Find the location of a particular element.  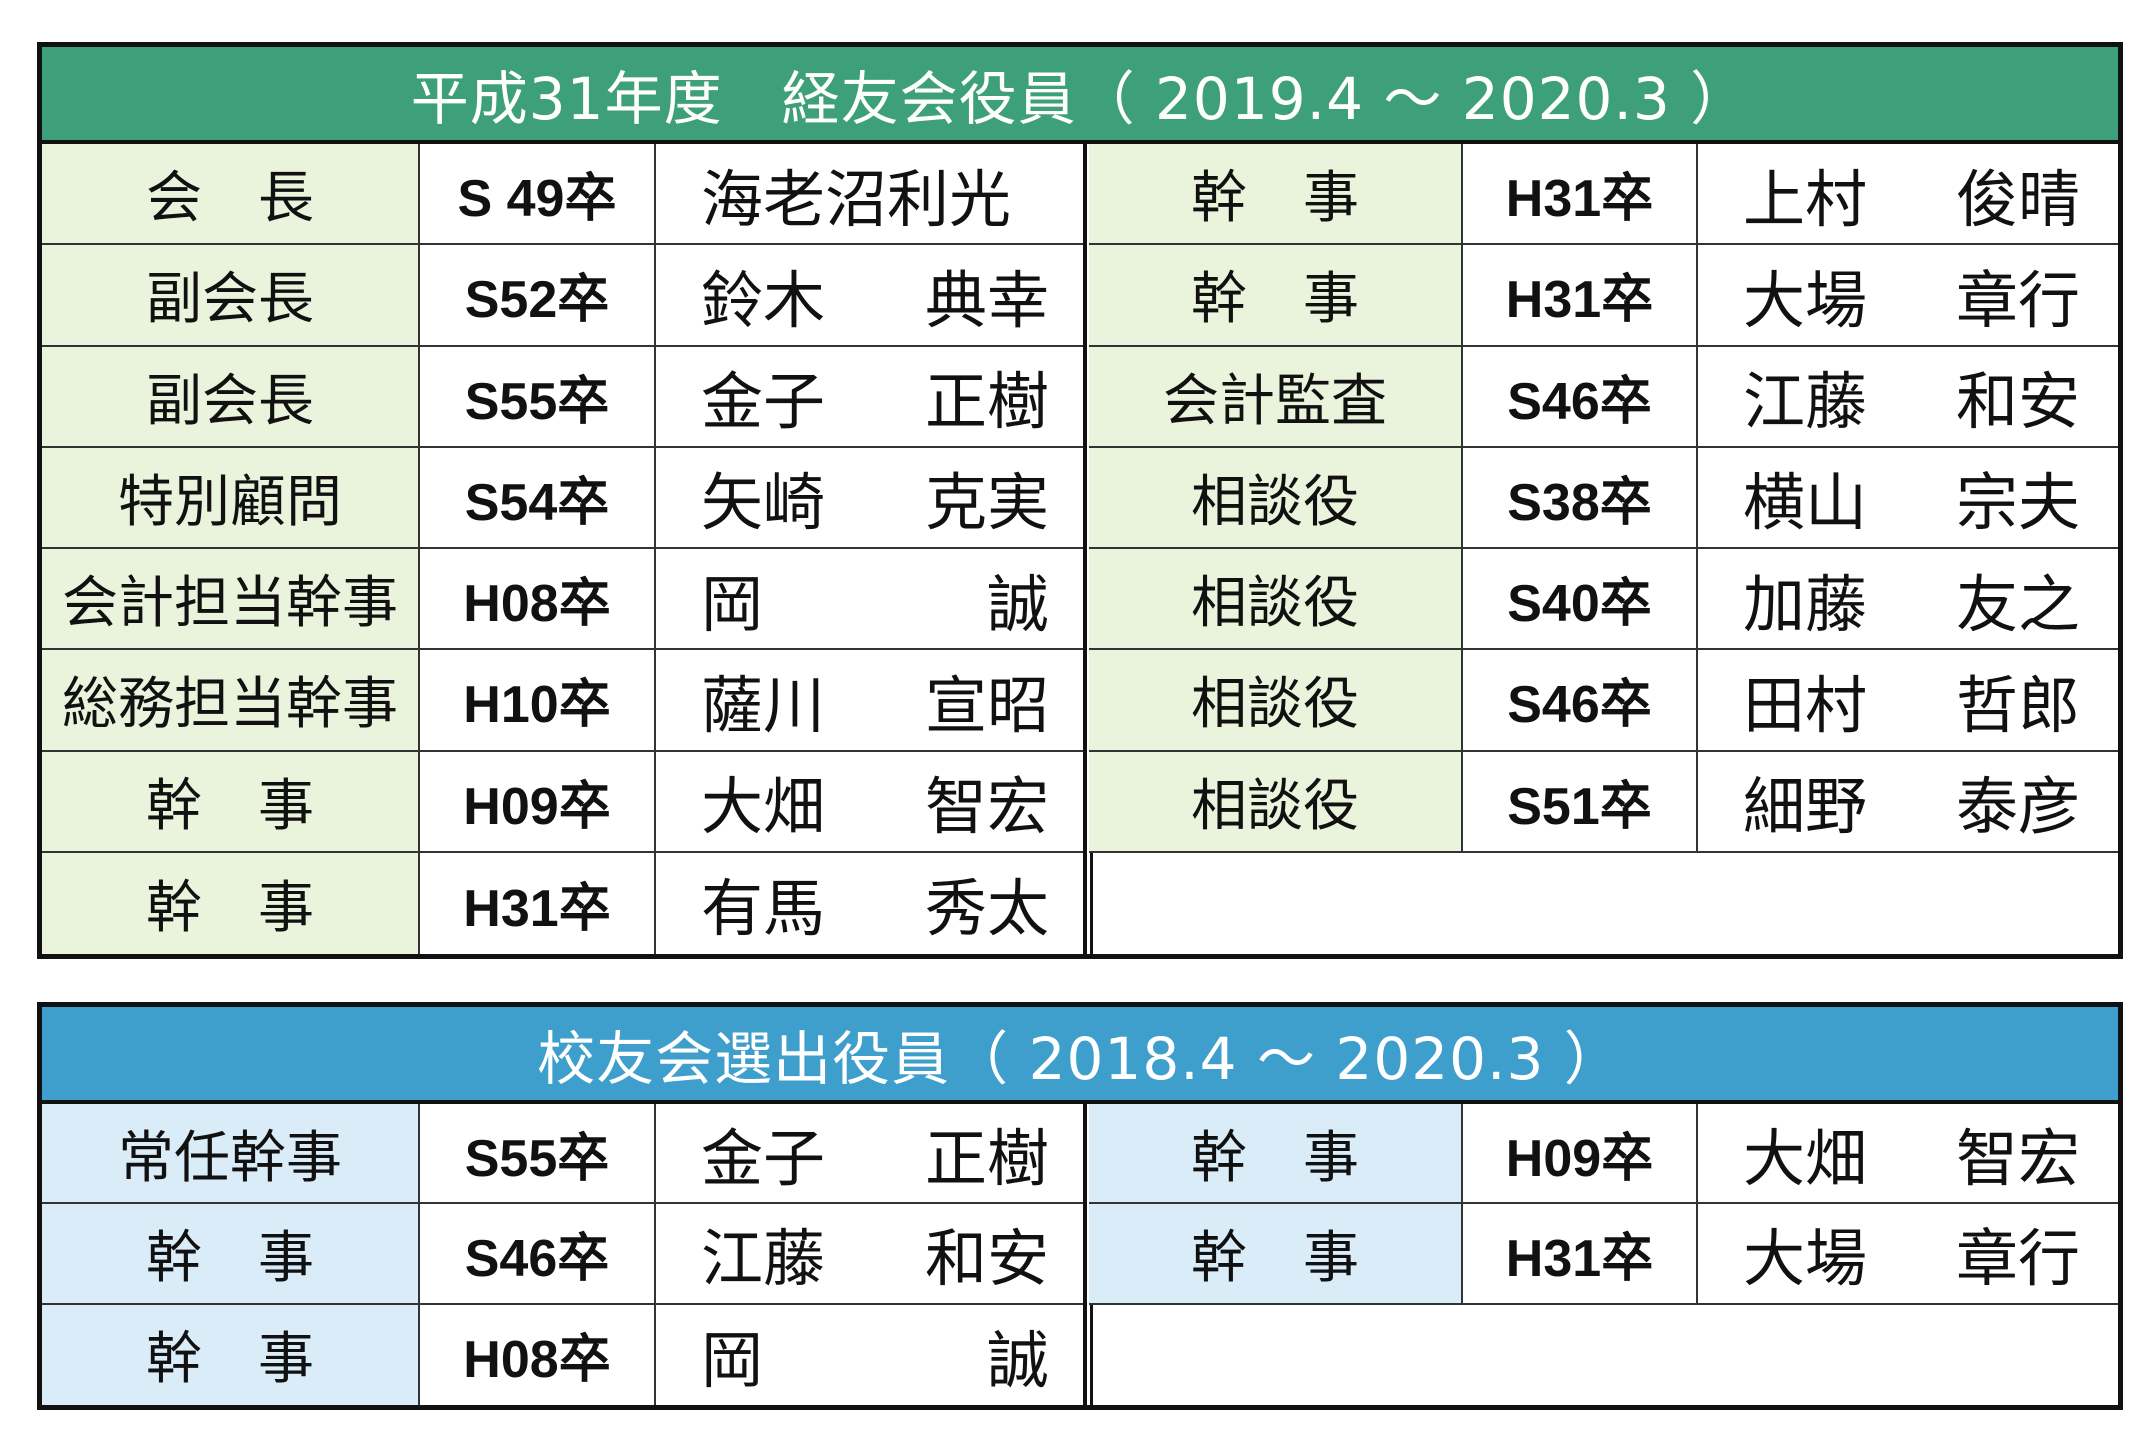

name-cell: 大畑 智宏 is located at coordinates (871, 802).